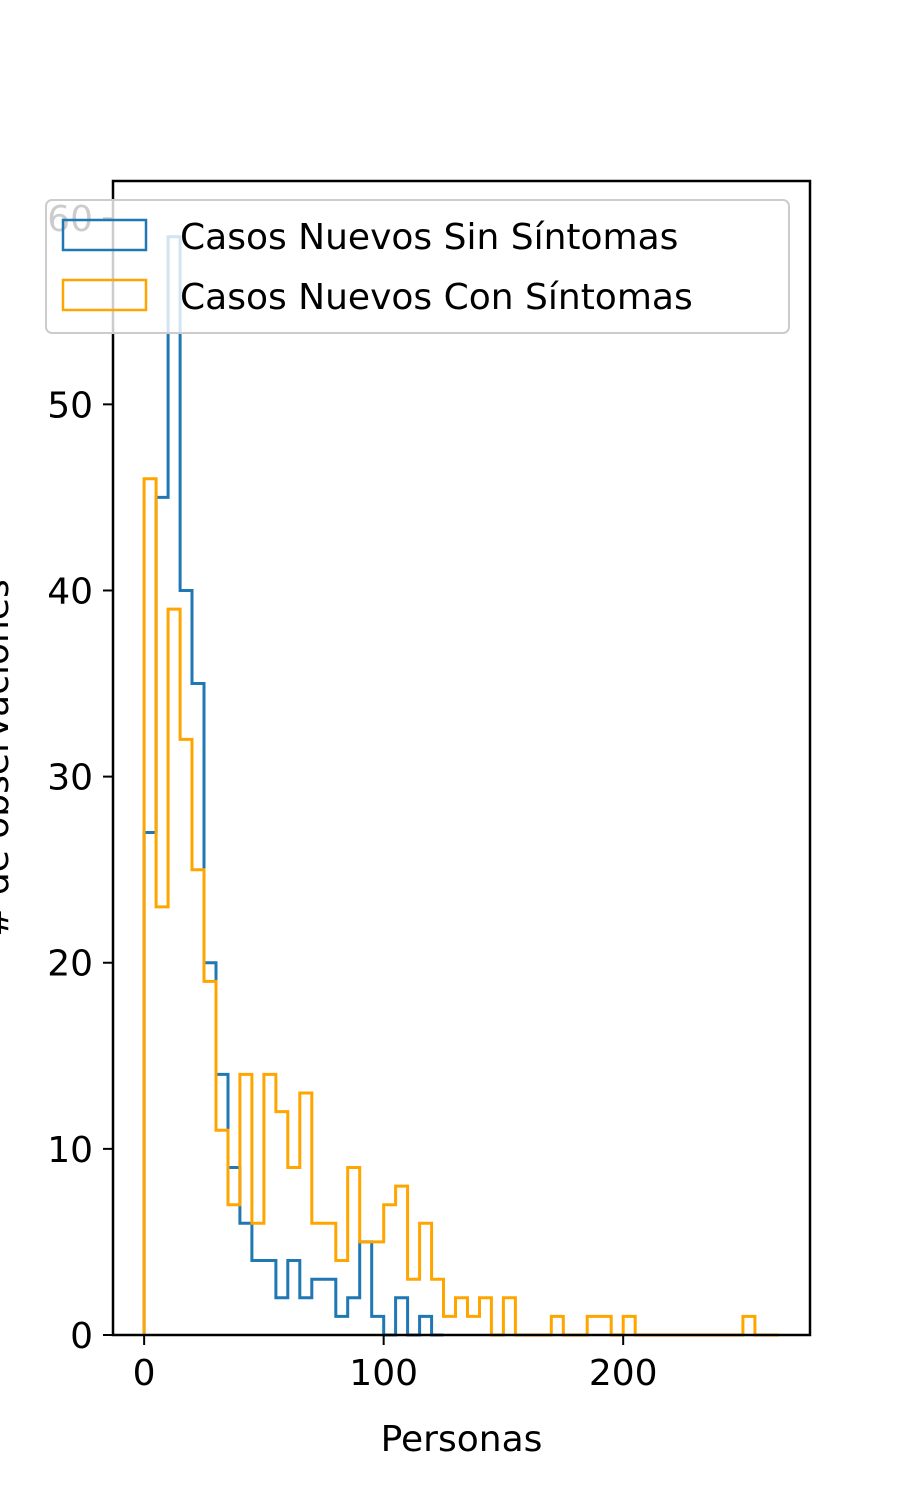  What do you see at coordinates (429, 237) in the screenshot?
I see `legend-label-sin-sintomas: Casos Nuevos Sin Síntomas` at bounding box center [429, 237].